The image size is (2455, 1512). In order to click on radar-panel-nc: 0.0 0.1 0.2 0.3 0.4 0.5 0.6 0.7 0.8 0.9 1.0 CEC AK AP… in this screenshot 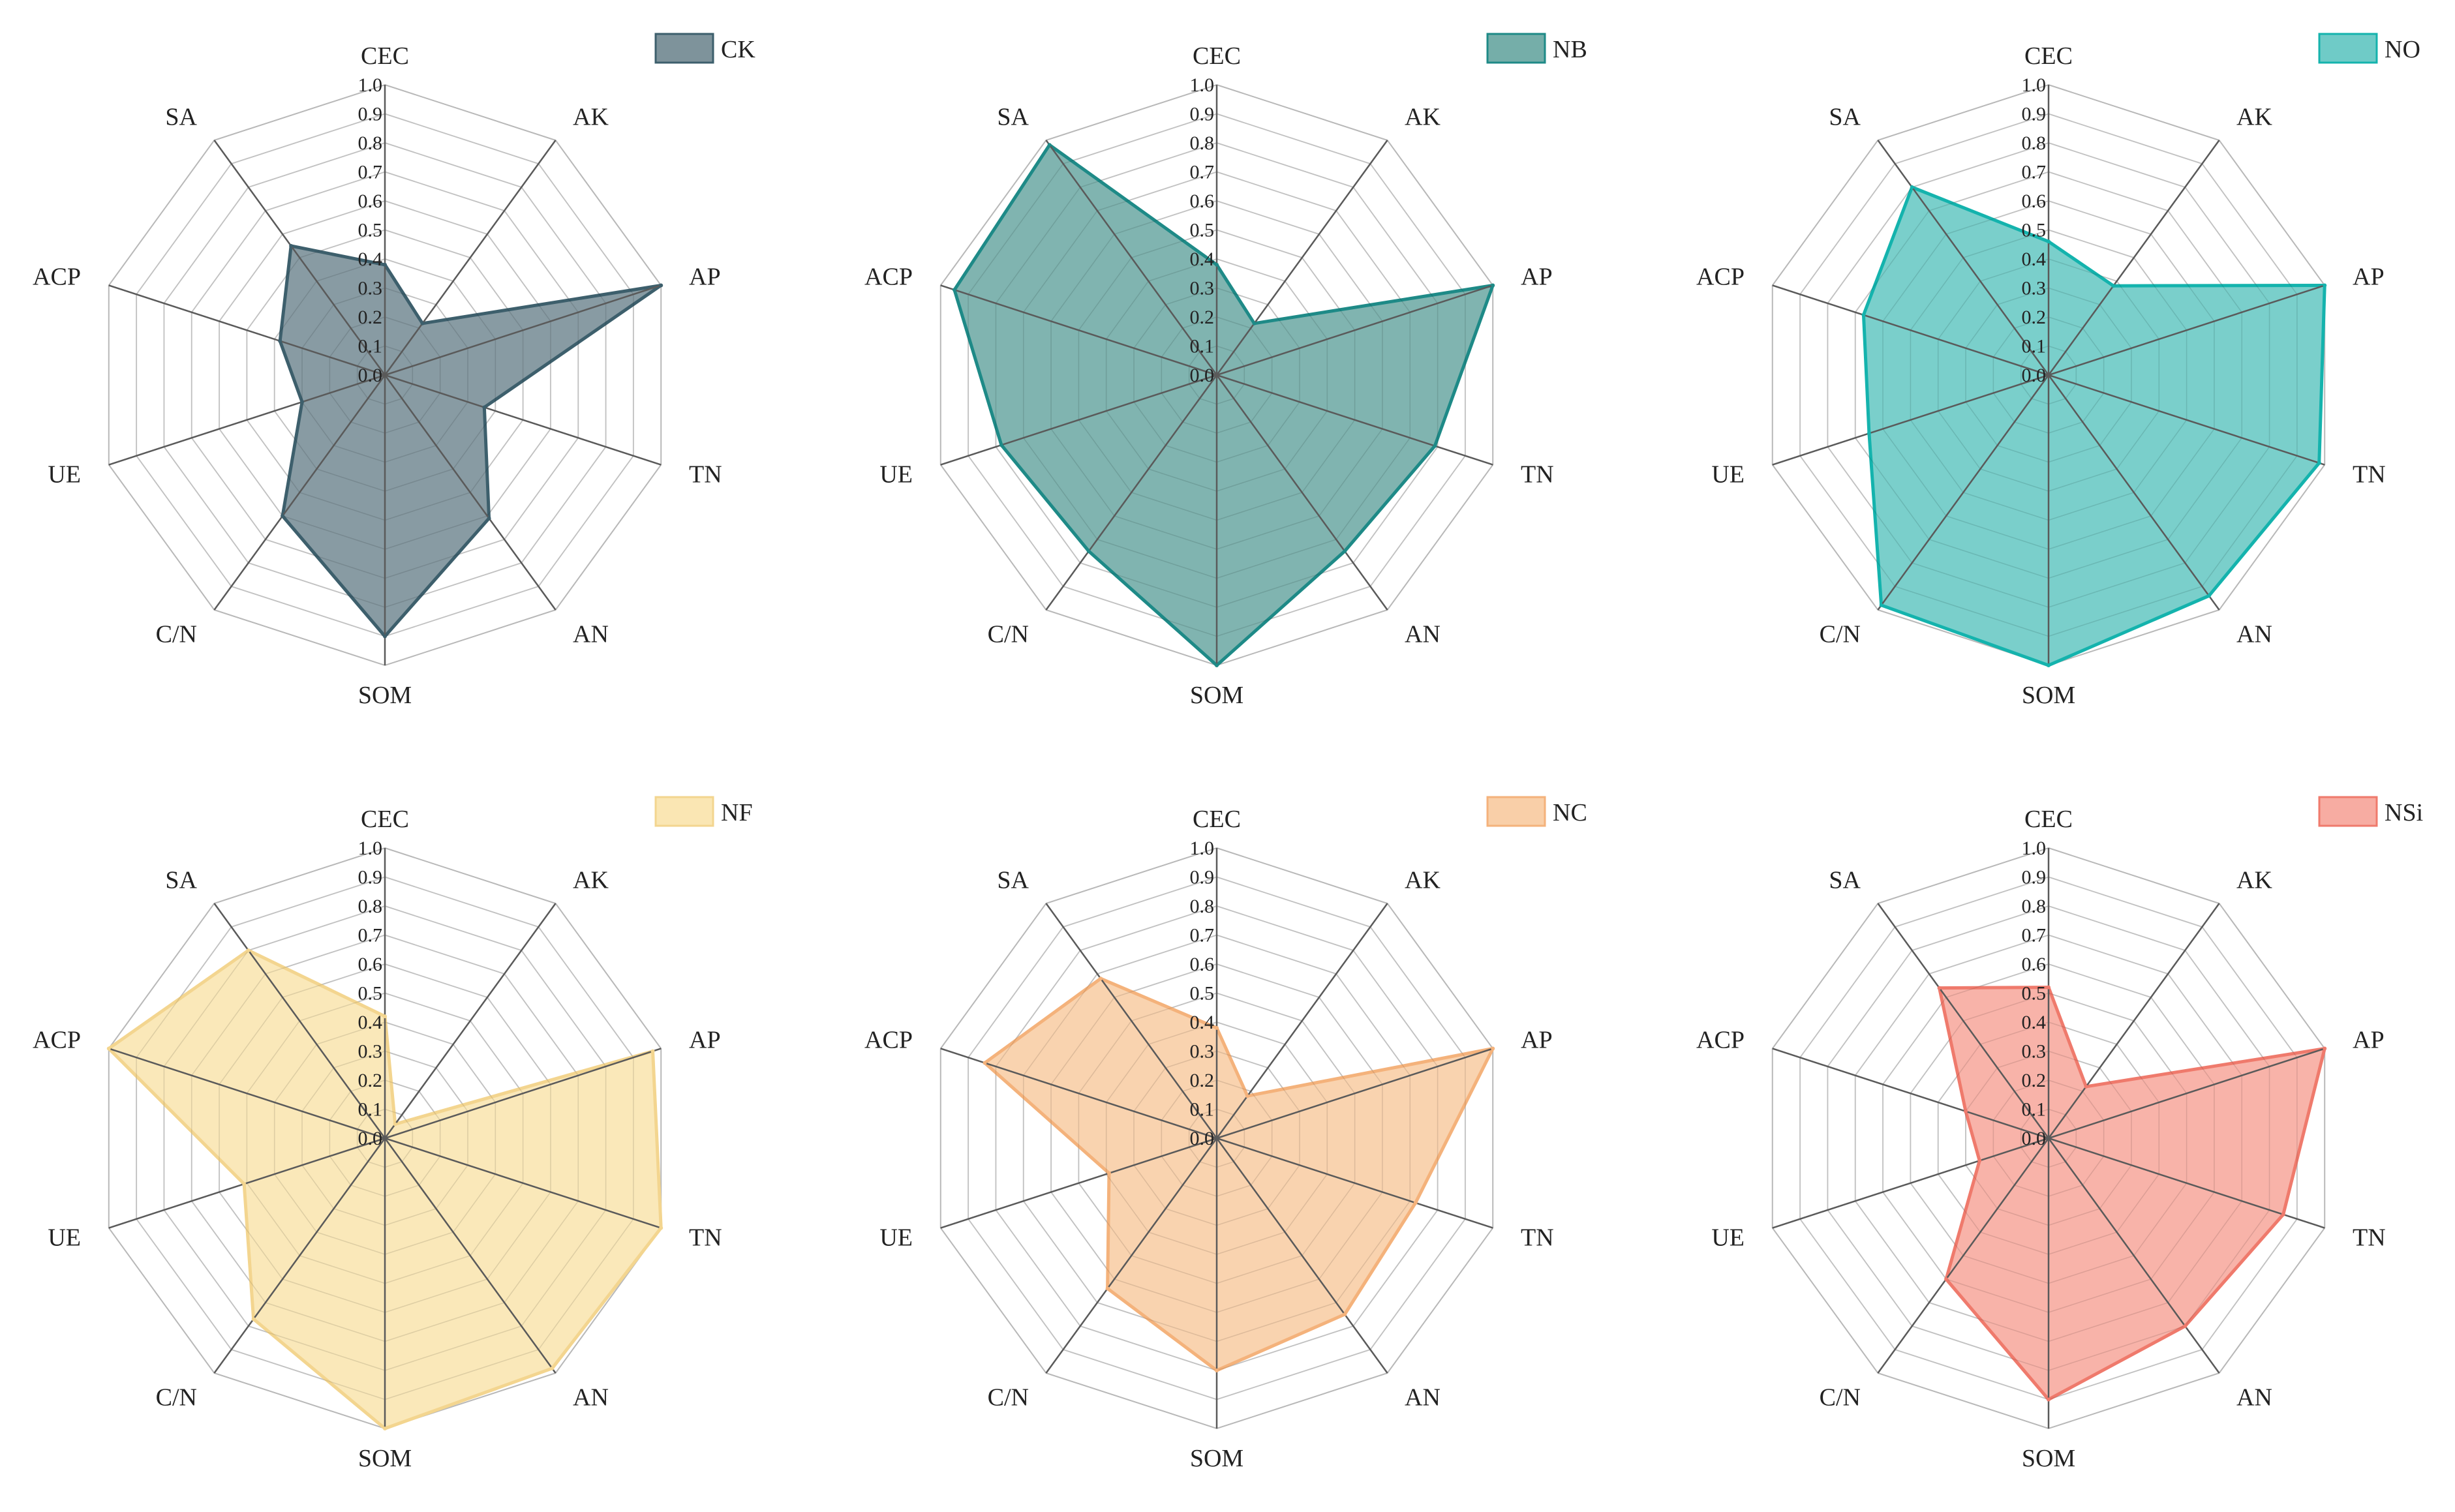, I will do `click(1225, 1134)`.